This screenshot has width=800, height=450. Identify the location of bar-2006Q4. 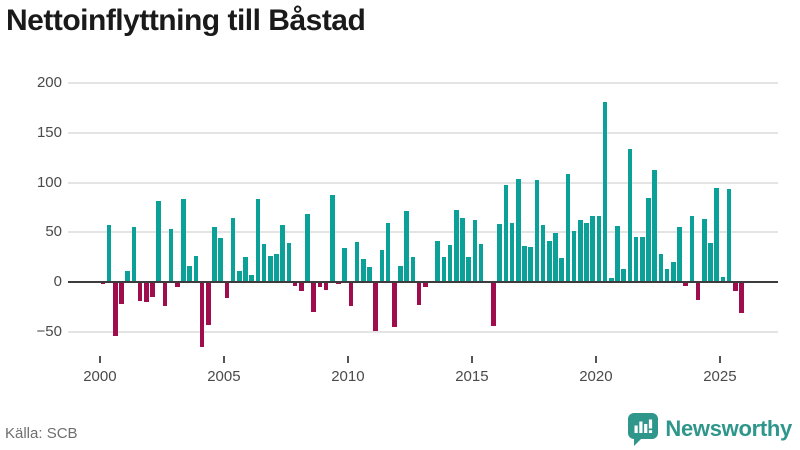
(270, 269).